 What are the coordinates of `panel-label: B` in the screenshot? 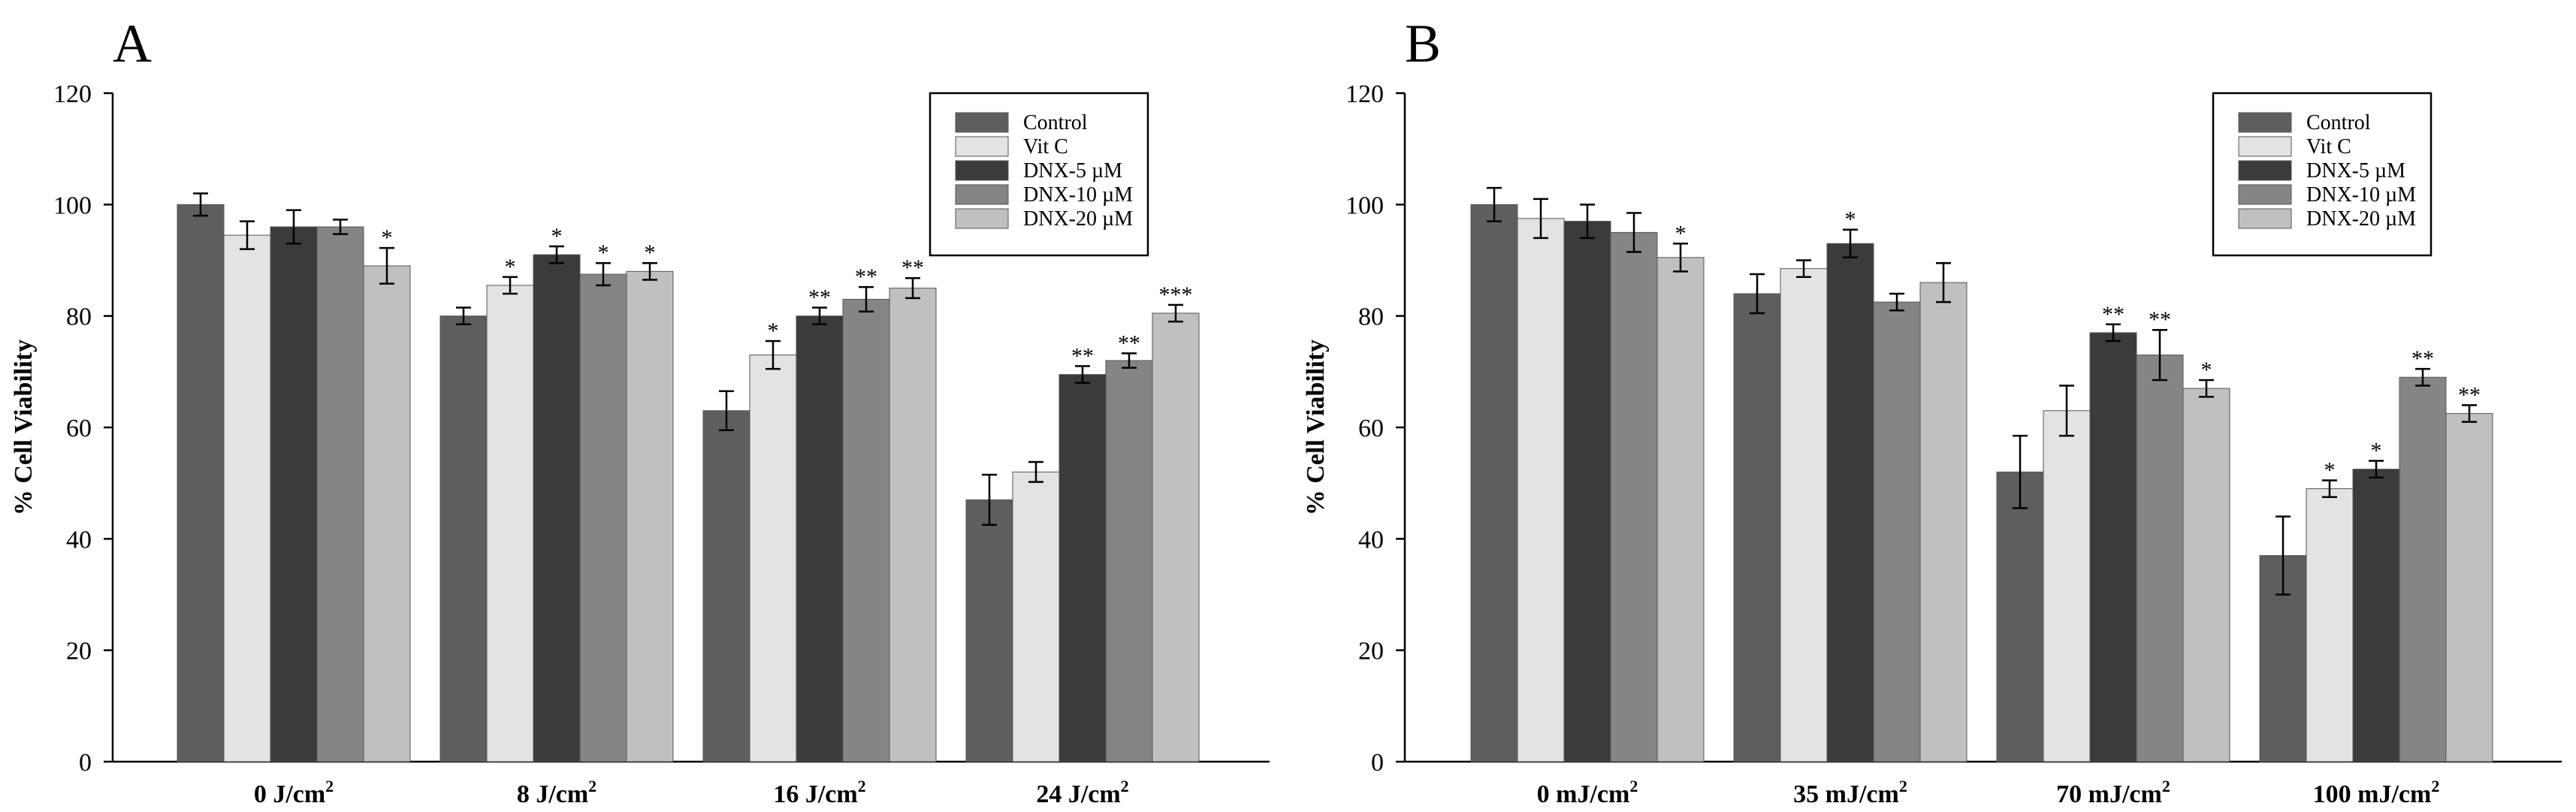 It's located at (1423, 44).